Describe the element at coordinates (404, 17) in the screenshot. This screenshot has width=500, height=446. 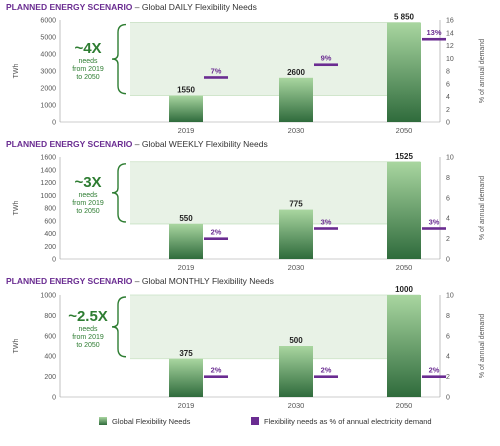
I see `bar-value-label: 5 850` at that location.